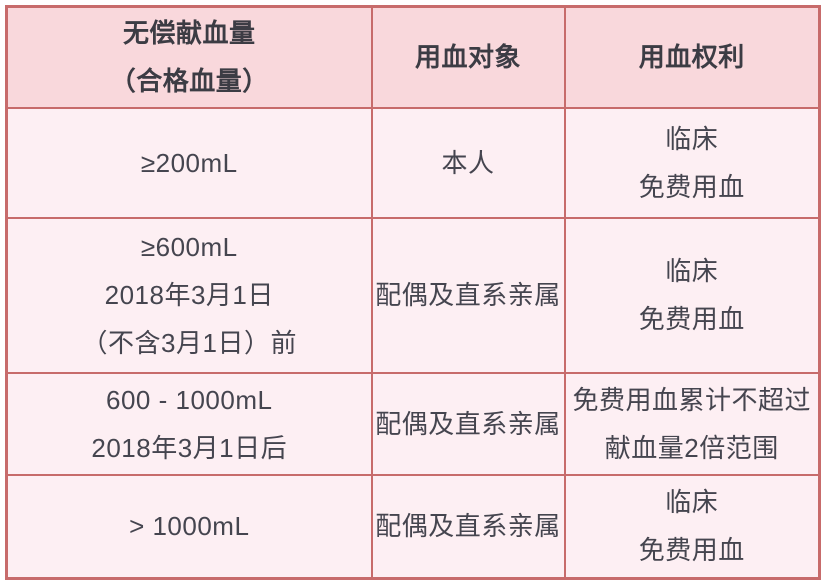 This screenshot has width=823, height=586. I want to click on cell-amount-ge600-before: ≥600mL 2018年3月1日 （不含3月1日）前, so click(189, 295).